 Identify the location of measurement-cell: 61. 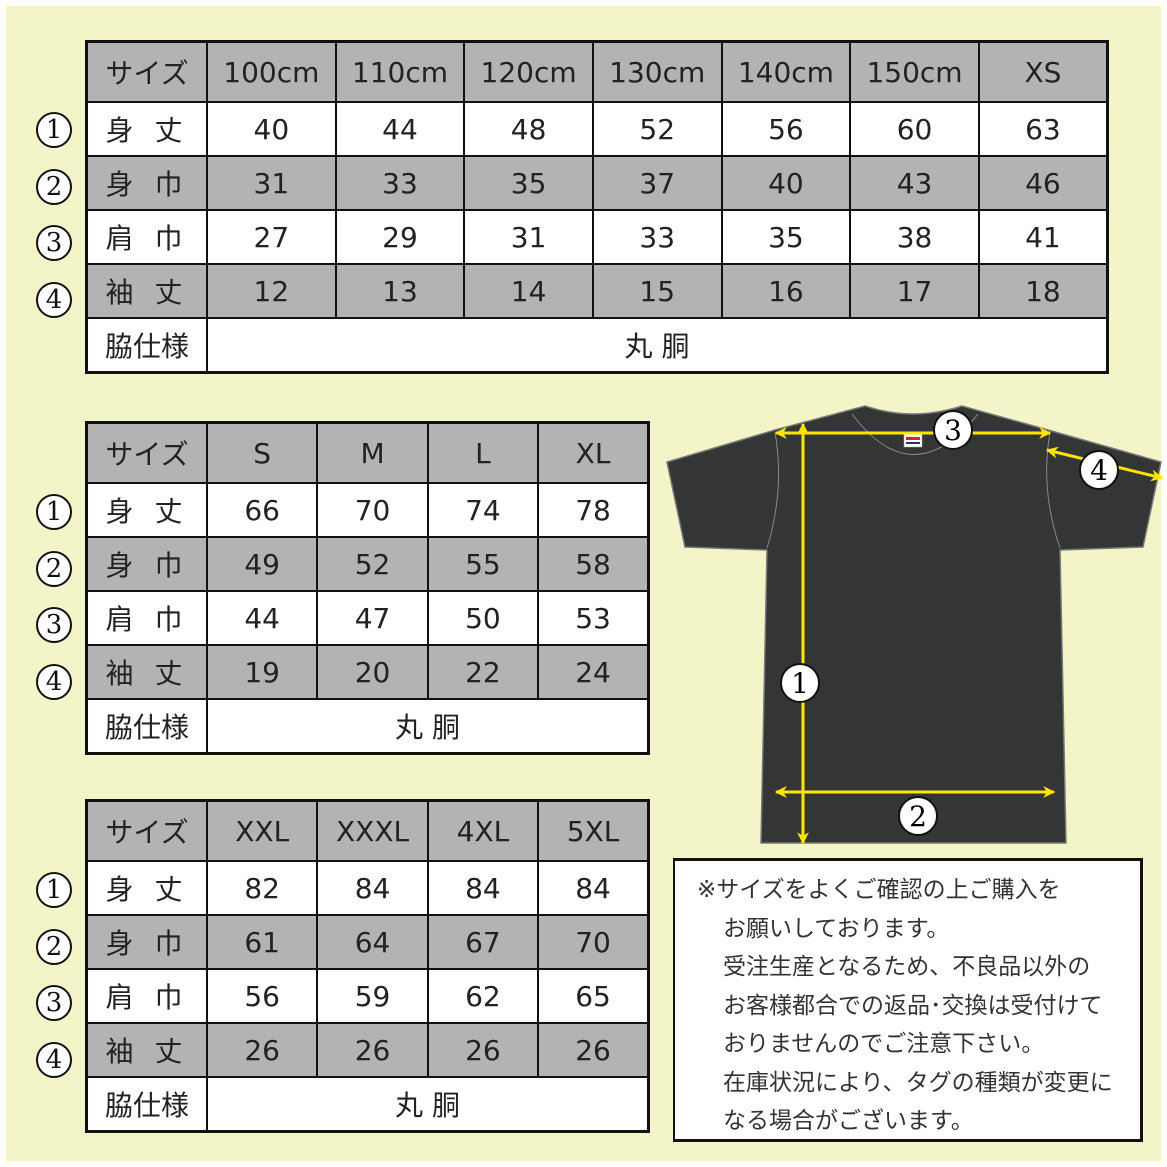
(262, 942).